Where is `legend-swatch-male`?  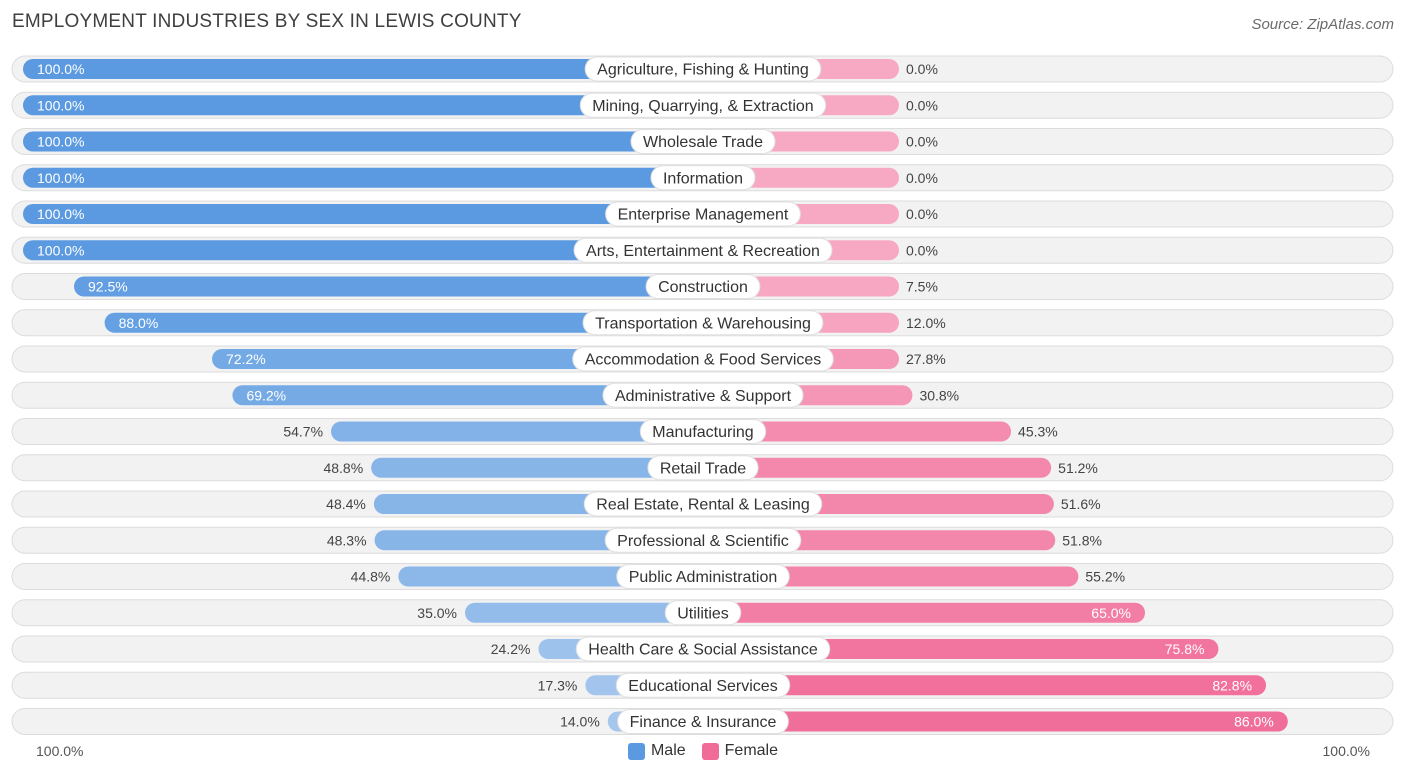 legend-swatch-male is located at coordinates (636, 751).